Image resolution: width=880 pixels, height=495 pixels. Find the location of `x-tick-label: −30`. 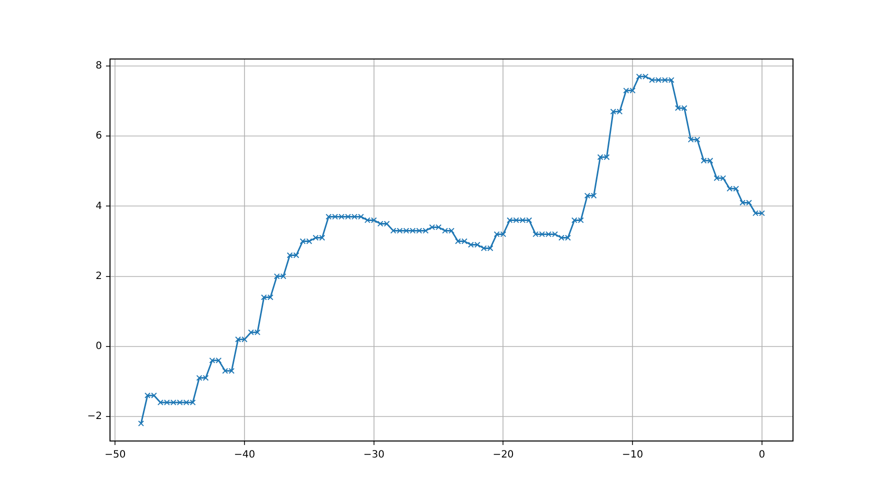

x-tick-label: −30 is located at coordinates (373, 455).